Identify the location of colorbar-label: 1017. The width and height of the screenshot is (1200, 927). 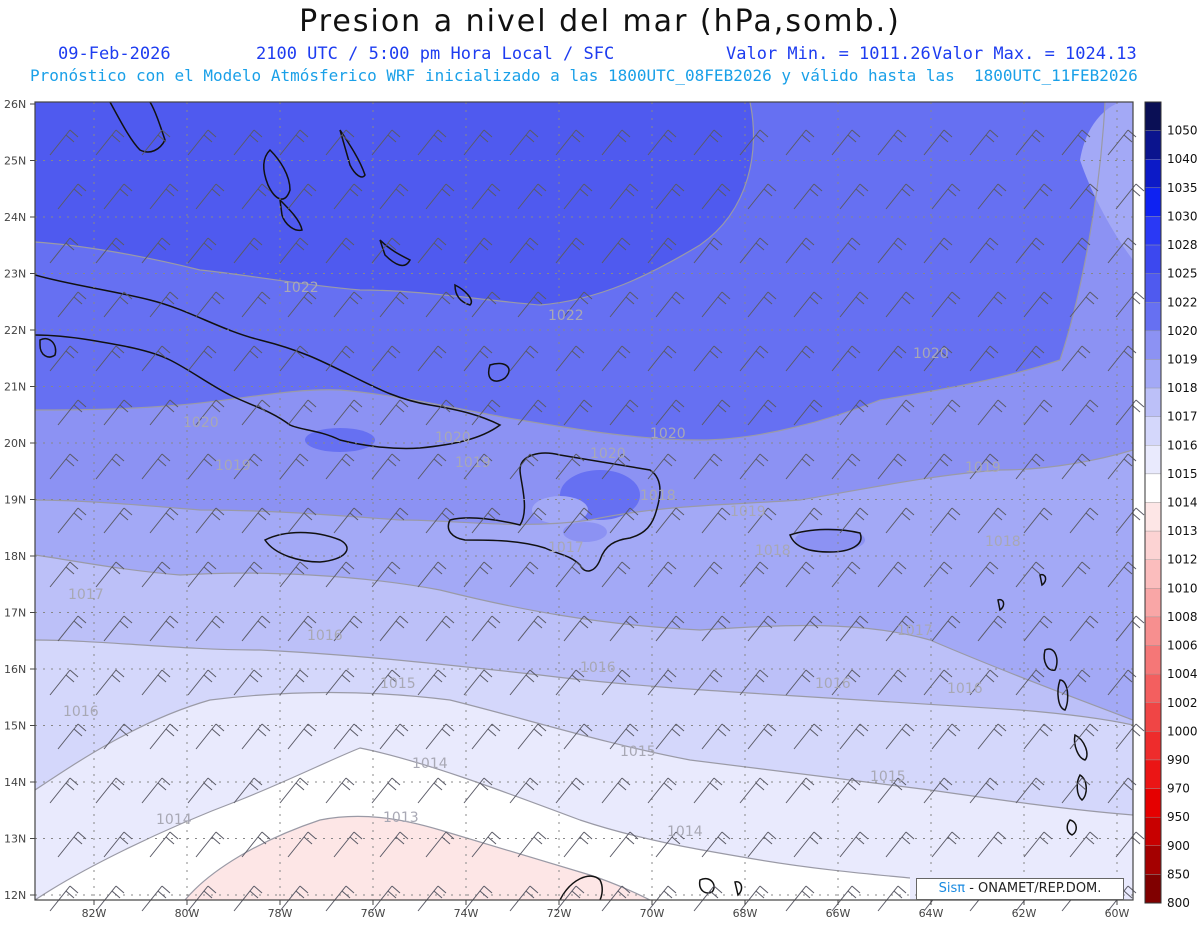
(1182, 417).